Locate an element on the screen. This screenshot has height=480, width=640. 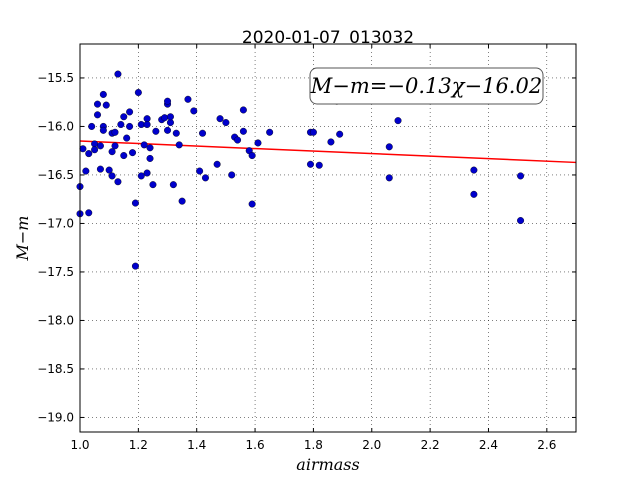
x-tick-label: 2.2 is located at coordinates (430, 445).